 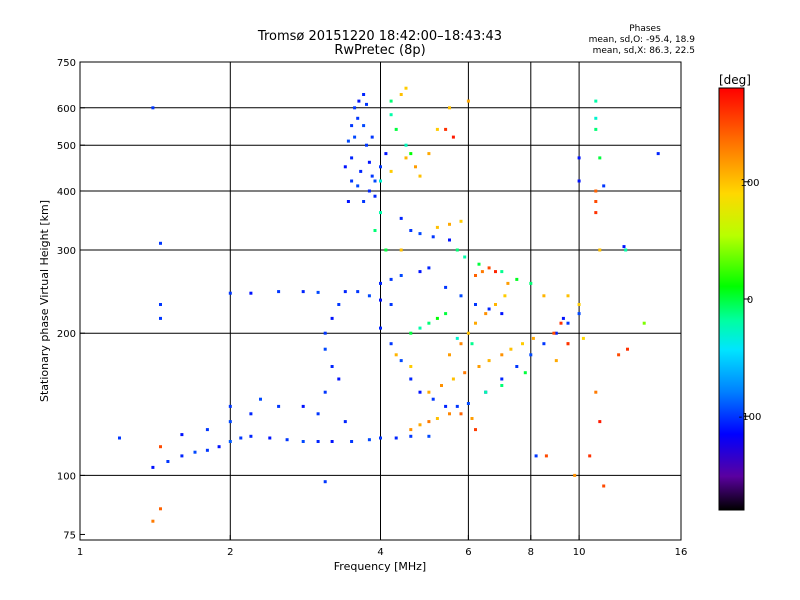 I want to click on x-tick-label: 6, so click(x=468, y=552).